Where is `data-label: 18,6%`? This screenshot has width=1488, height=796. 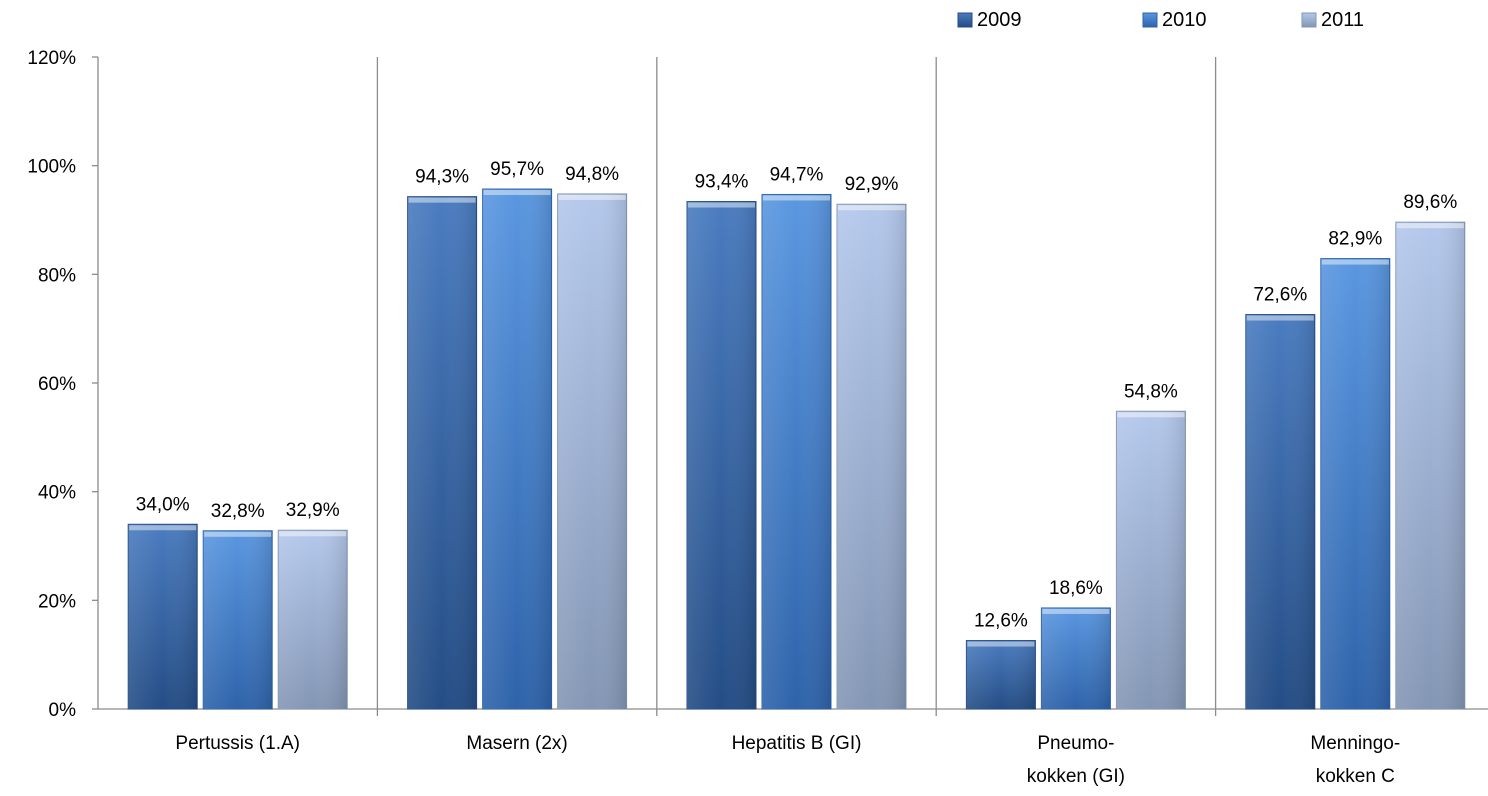
data-label: 18,6% is located at coordinates (1076, 588).